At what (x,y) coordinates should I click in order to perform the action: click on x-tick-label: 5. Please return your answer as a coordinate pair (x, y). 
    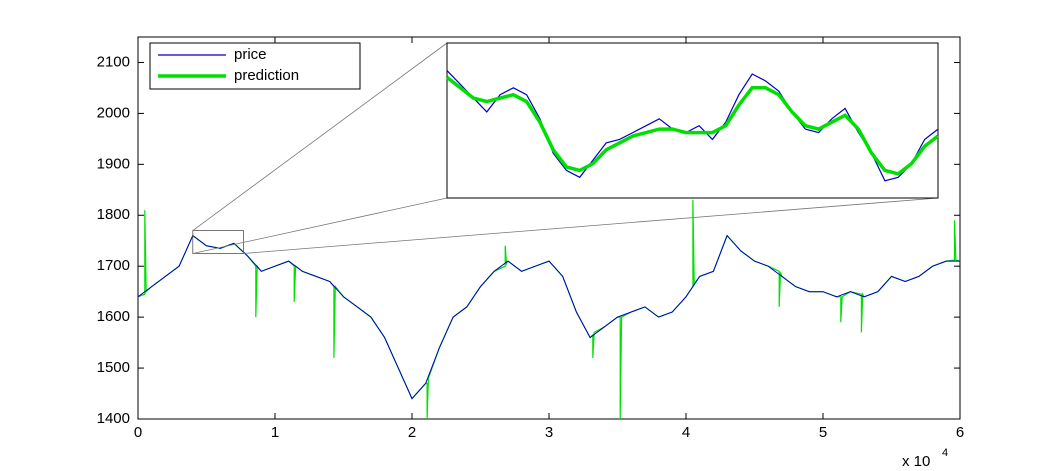
    Looking at the image, I should click on (823, 432).